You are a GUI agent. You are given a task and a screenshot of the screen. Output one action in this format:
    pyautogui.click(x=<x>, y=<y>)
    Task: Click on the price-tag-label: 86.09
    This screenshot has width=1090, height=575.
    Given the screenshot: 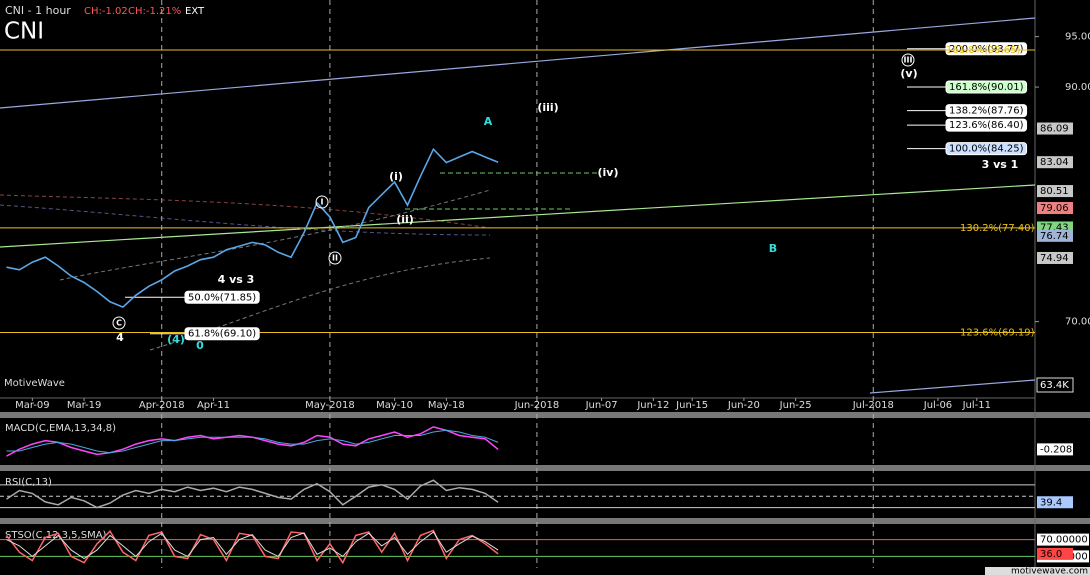 What is the action you would take?
    pyautogui.click(x=1054, y=129)
    